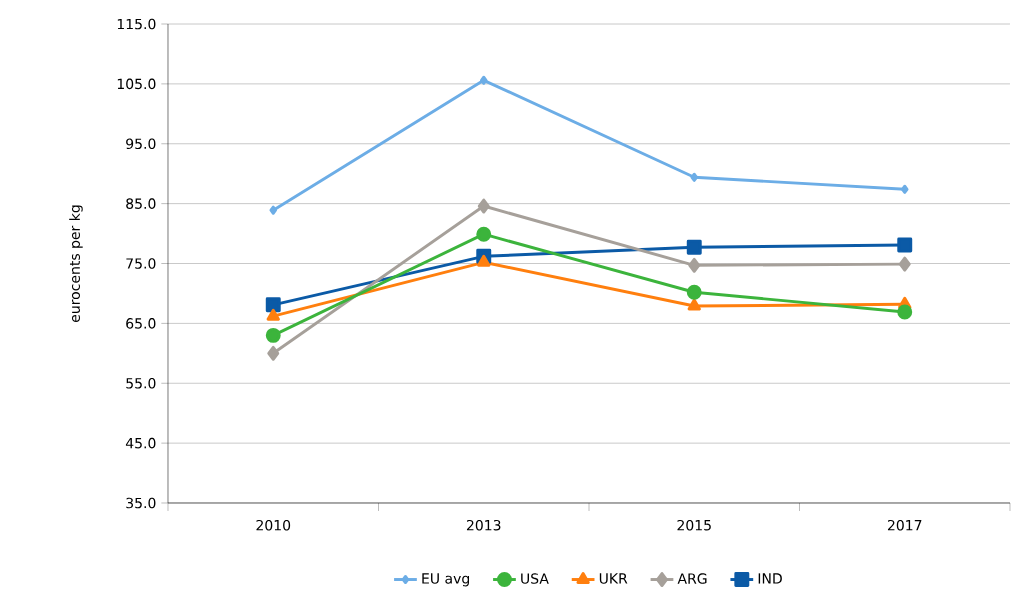 Image resolution: width=1014 pixels, height=601 pixels. Describe the element at coordinates (904, 525) in the screenshot. I see `x-tick-label: 2017` at that location.